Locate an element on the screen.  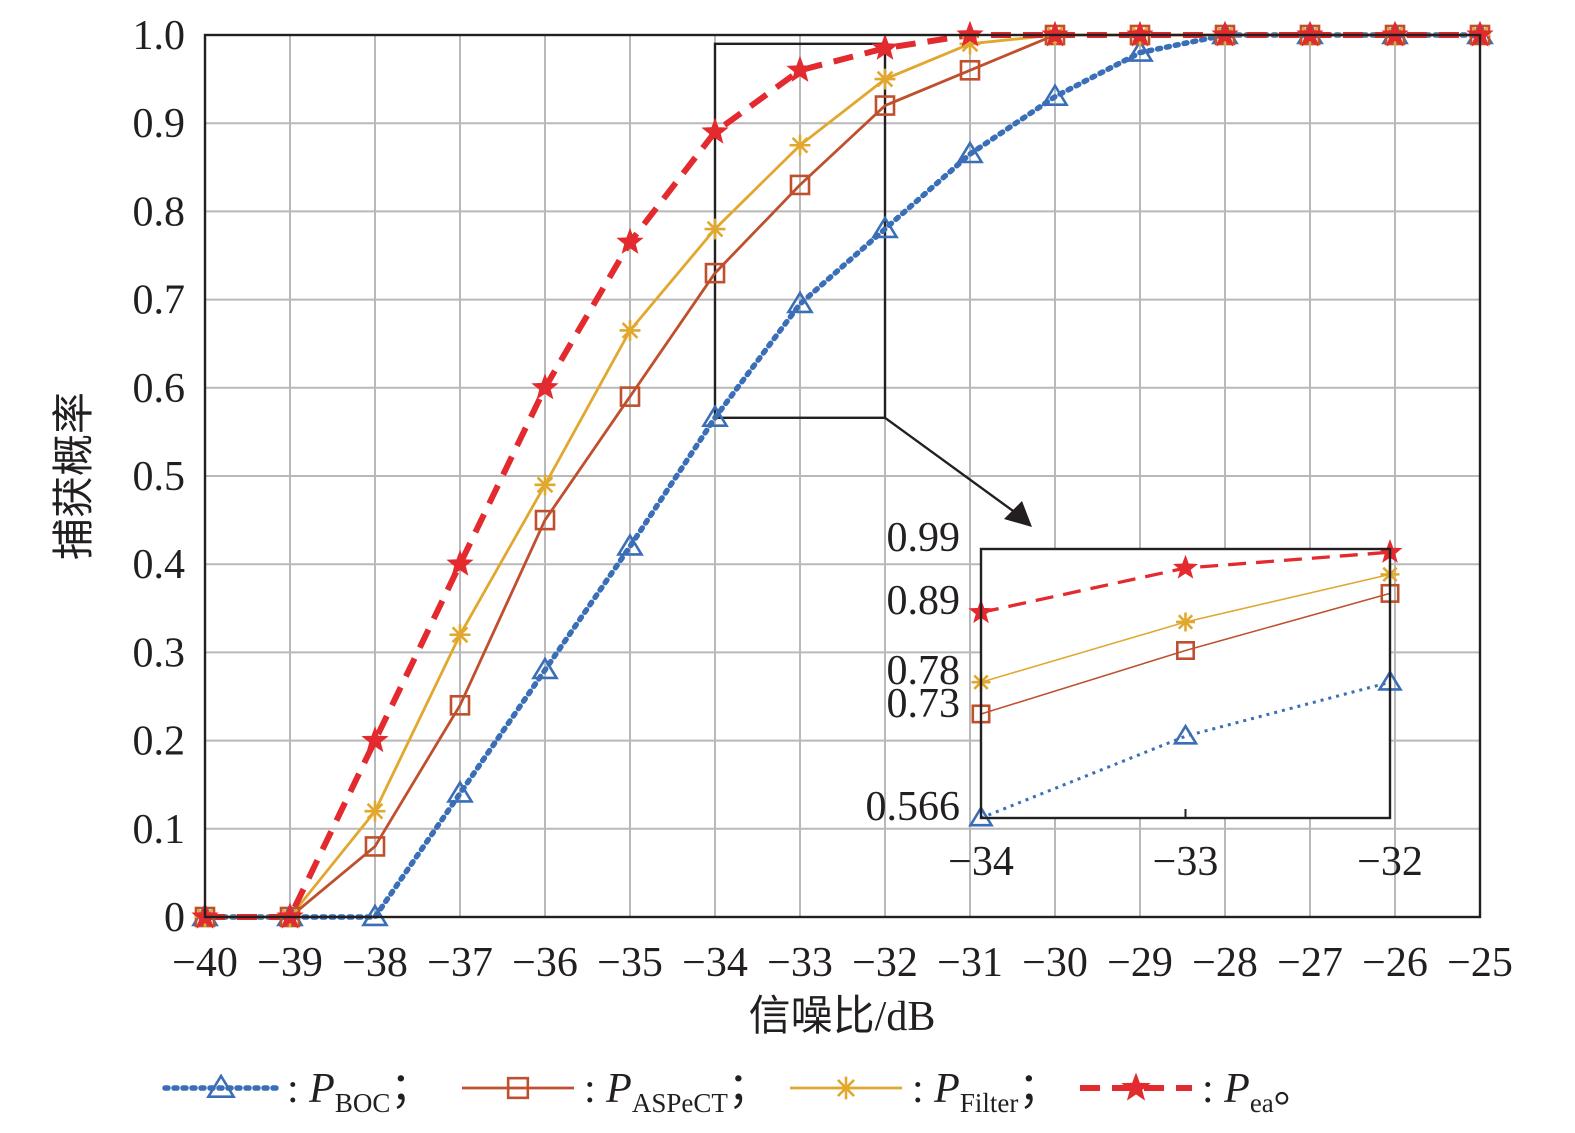
x-tick-label: −28 is located at coordinates (1225, 963).